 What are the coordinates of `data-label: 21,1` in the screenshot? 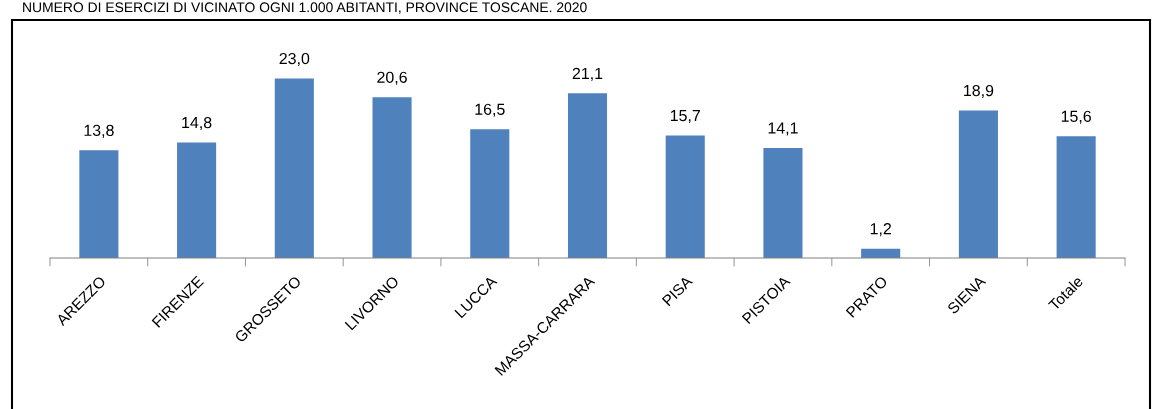 It's located at (587, 74).